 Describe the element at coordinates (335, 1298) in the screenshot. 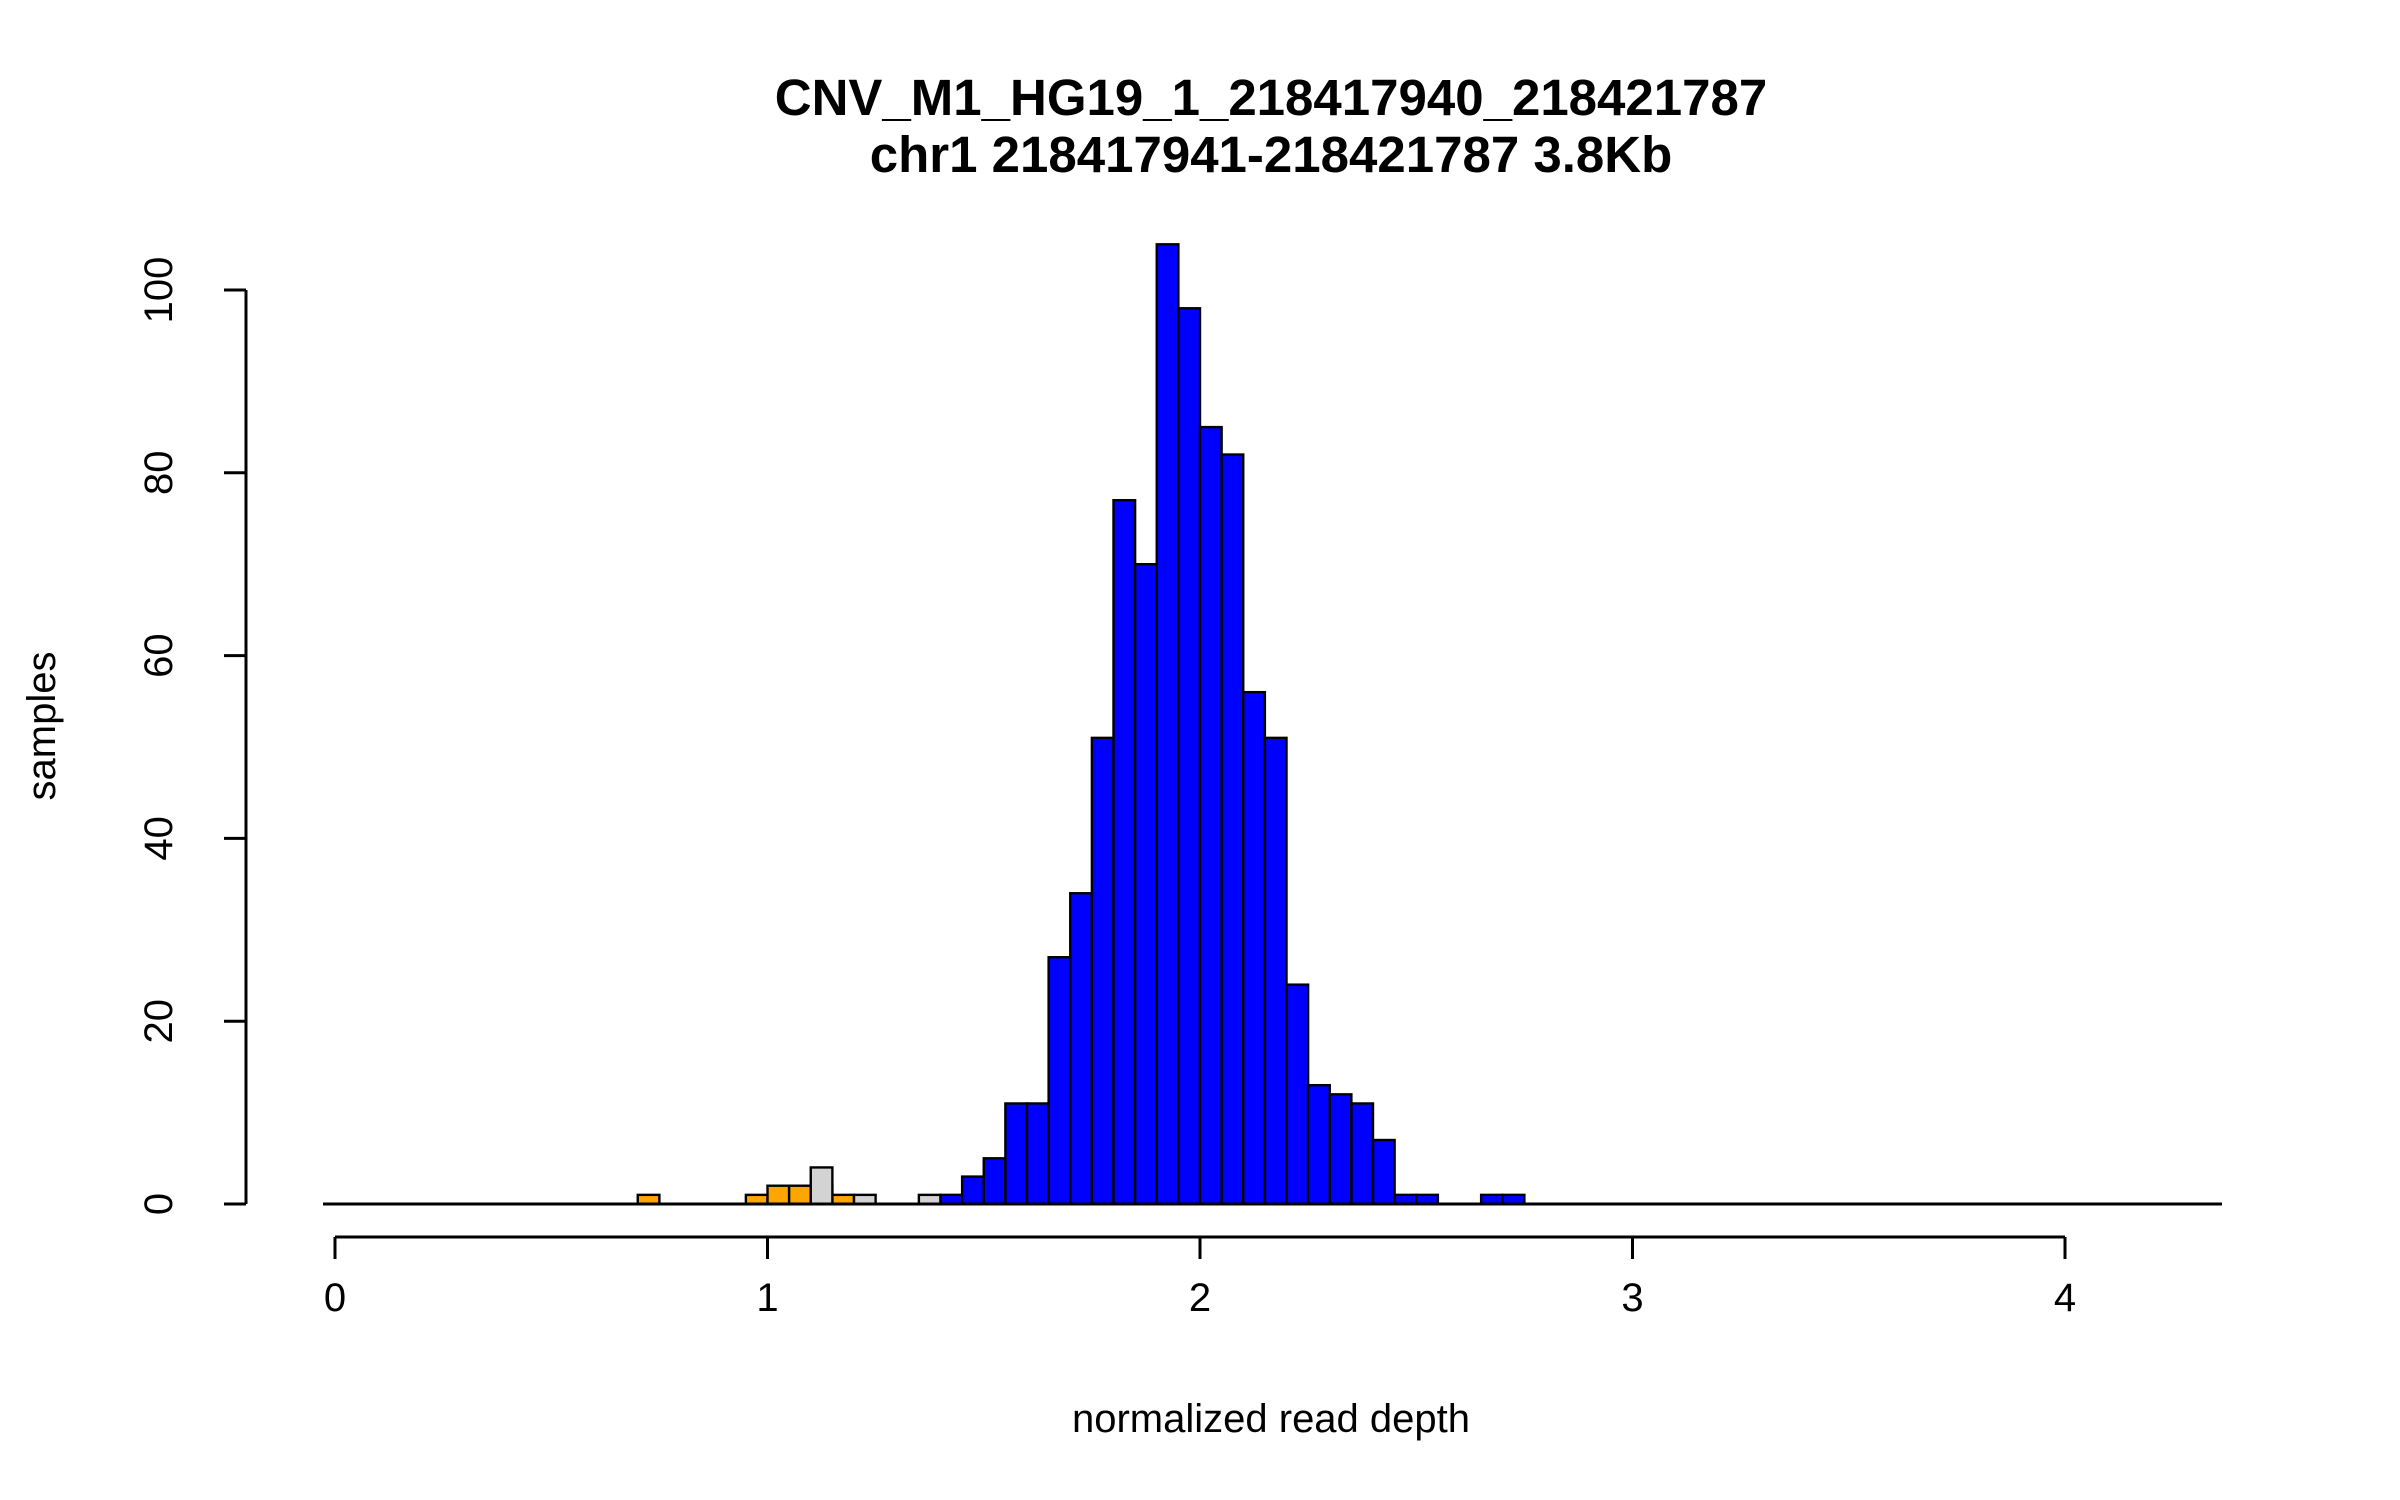

I see `x-tick-label: 0` at that location.